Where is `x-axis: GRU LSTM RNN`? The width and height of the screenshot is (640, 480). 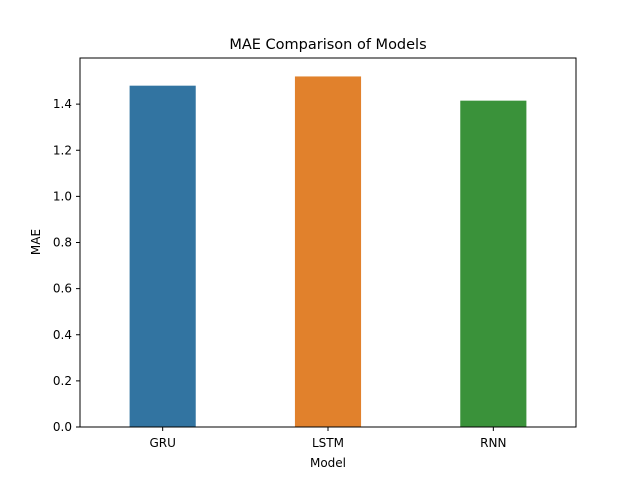
x-axis: GRU LSTM RNN is located at coordinates (327, 438).